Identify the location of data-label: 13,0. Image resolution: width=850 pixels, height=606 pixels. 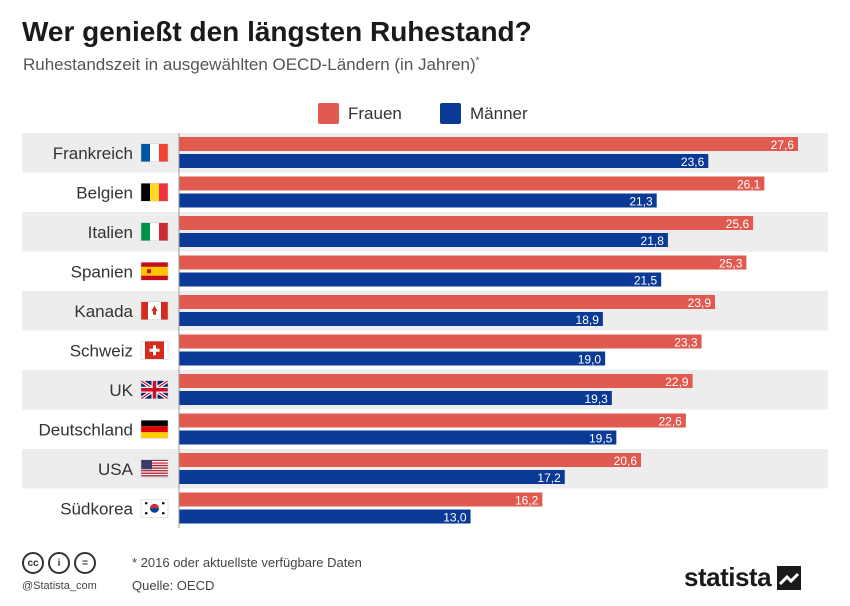
(455, 518).